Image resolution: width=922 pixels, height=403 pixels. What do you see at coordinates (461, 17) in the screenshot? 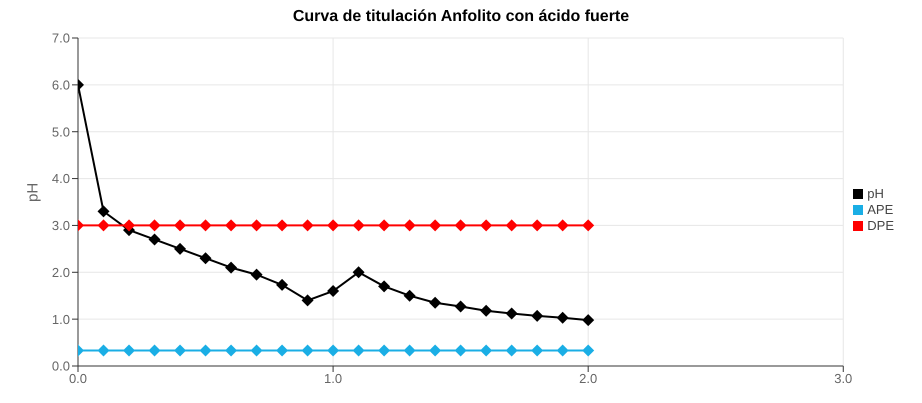
I see `chart-title: Curva de titulación Anfolito con ácido fuerte` at bounding box center [461, 17].